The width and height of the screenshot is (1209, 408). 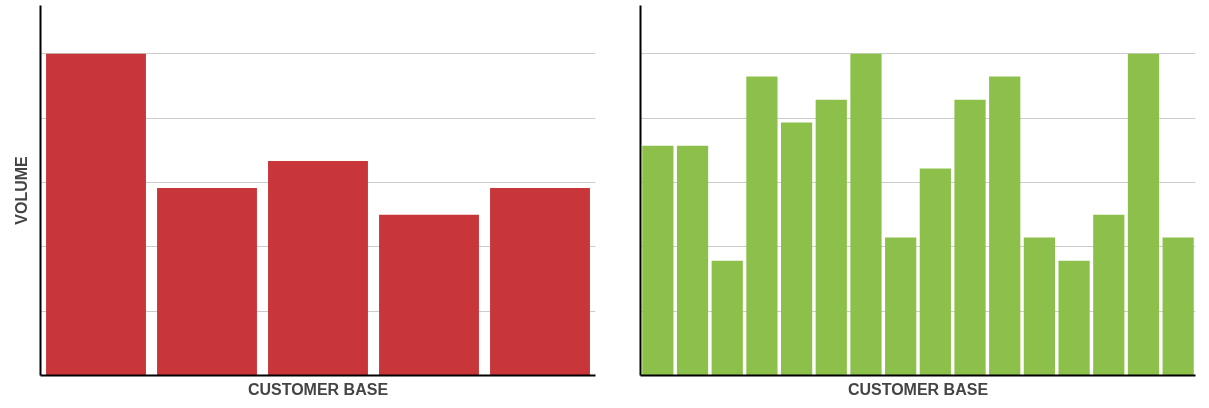 I want to click on y-axis-title: VOLUME, so click(x=21, y=190).